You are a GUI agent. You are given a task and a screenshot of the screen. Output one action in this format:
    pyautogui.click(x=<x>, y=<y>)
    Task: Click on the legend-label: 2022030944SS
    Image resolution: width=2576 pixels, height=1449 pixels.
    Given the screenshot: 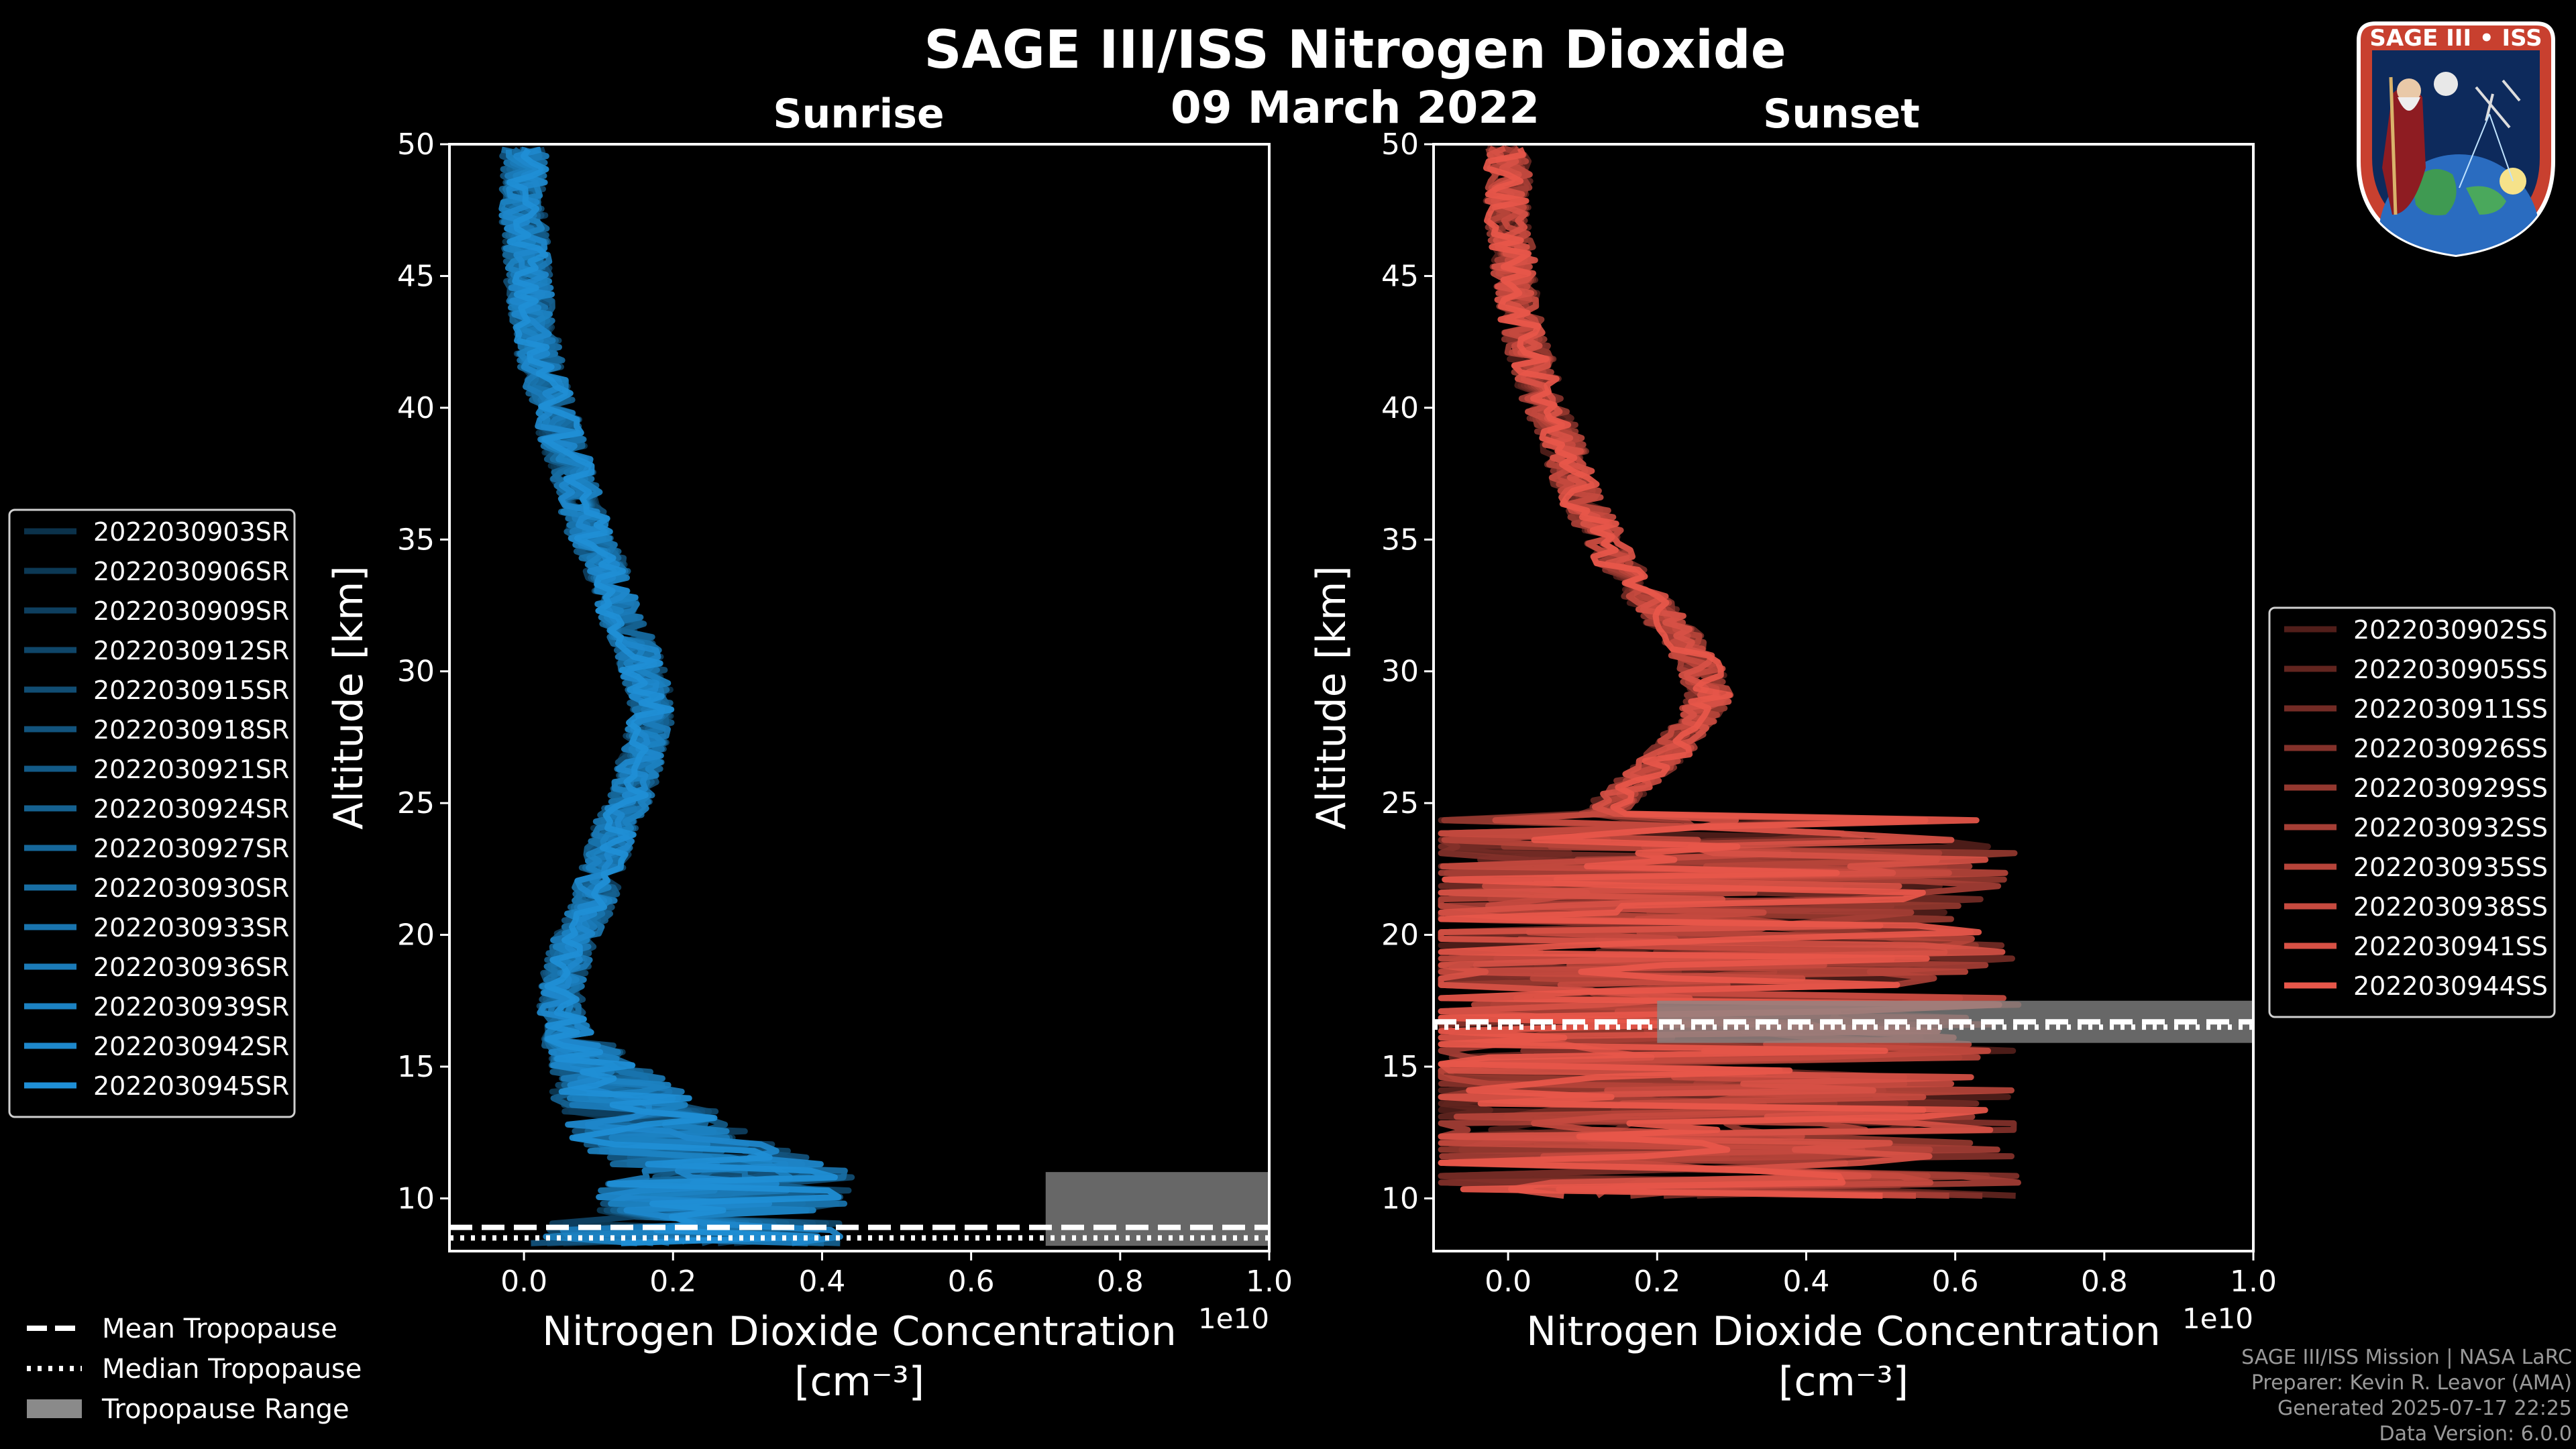 What is the action you would take?
    pyautogui.click(x=2450, y=986)
    